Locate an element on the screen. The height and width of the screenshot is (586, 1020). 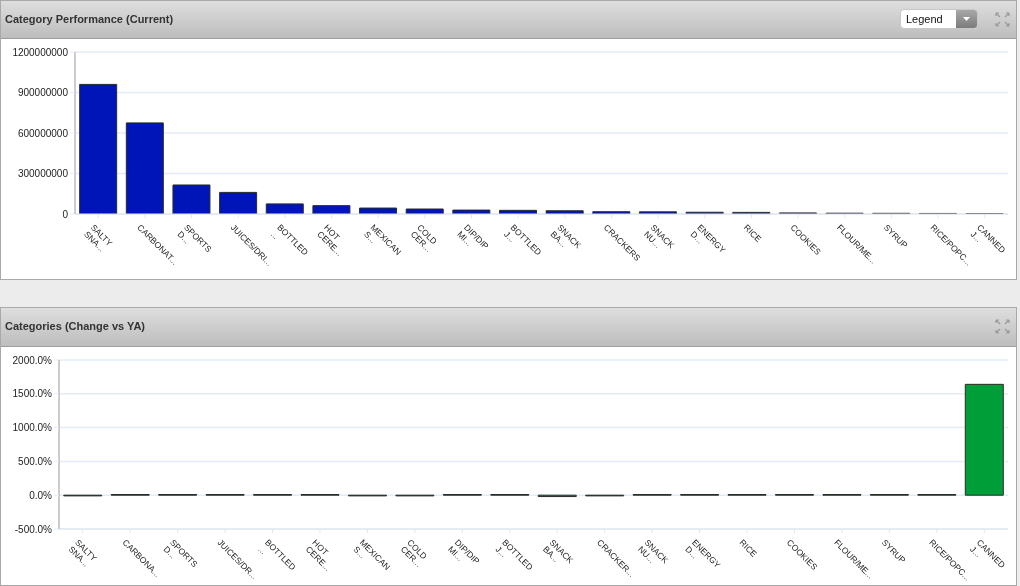
y-tick-label: 1000.0% is located at coordinates (32, 428).